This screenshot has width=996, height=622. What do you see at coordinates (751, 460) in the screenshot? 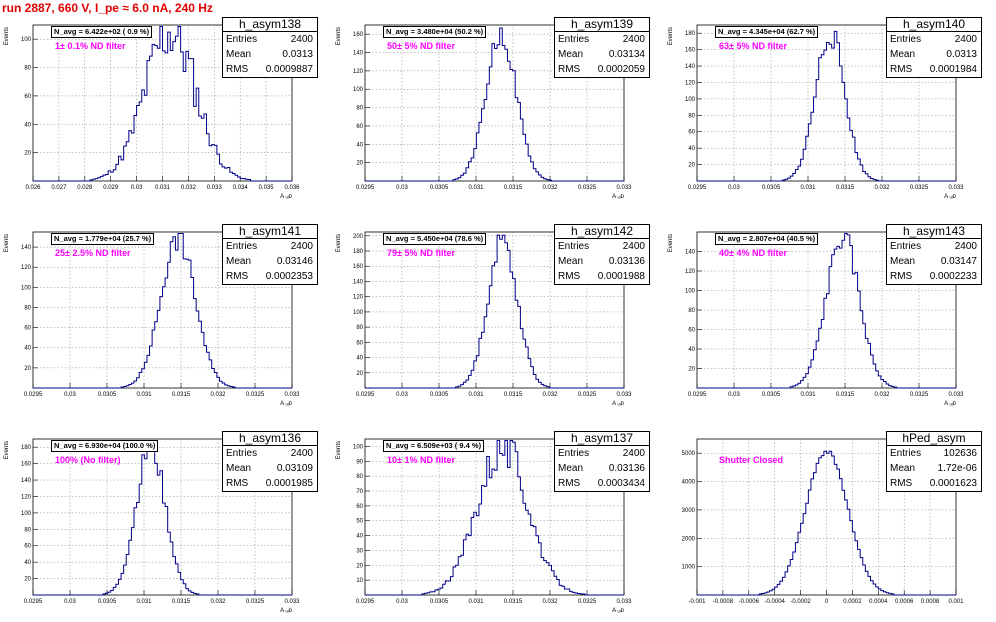
I see `filter-annotation: Shutter Closed` at bounding box center [751, 460].